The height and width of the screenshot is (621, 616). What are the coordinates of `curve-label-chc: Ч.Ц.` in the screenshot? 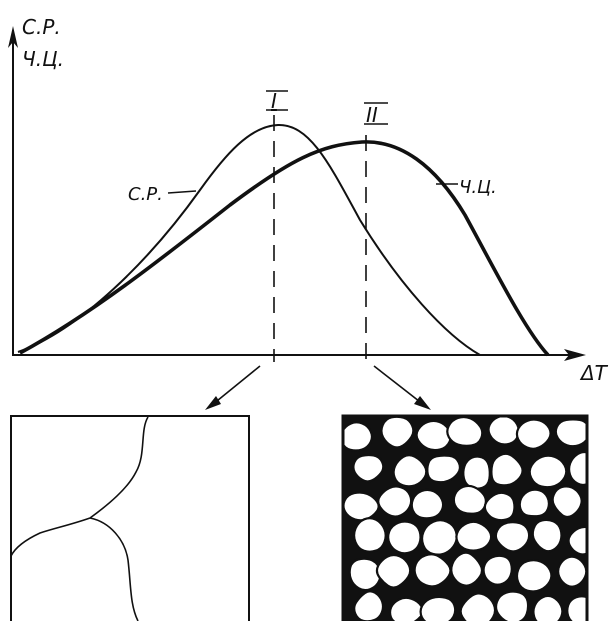 It's located at (478, 187).